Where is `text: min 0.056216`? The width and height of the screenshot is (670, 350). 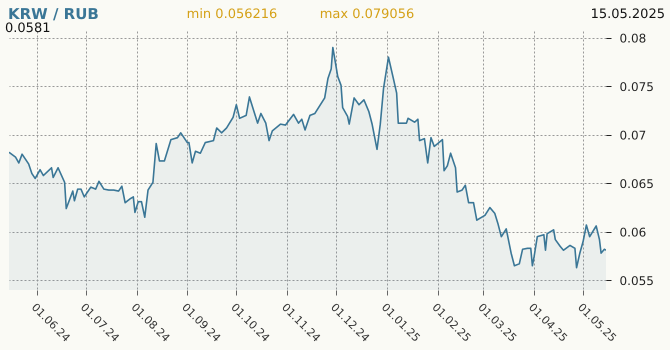 text: min 0.056216 is located at coordinates (232, 14).